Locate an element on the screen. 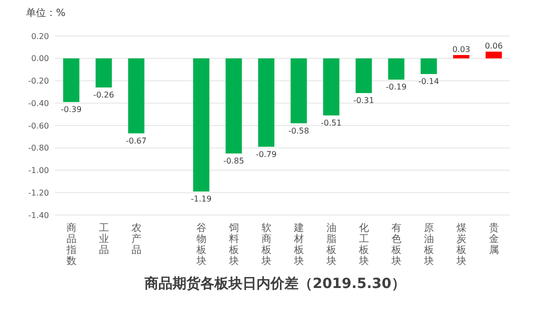  data-label: -0.85 is located at coordinates (233, 161).